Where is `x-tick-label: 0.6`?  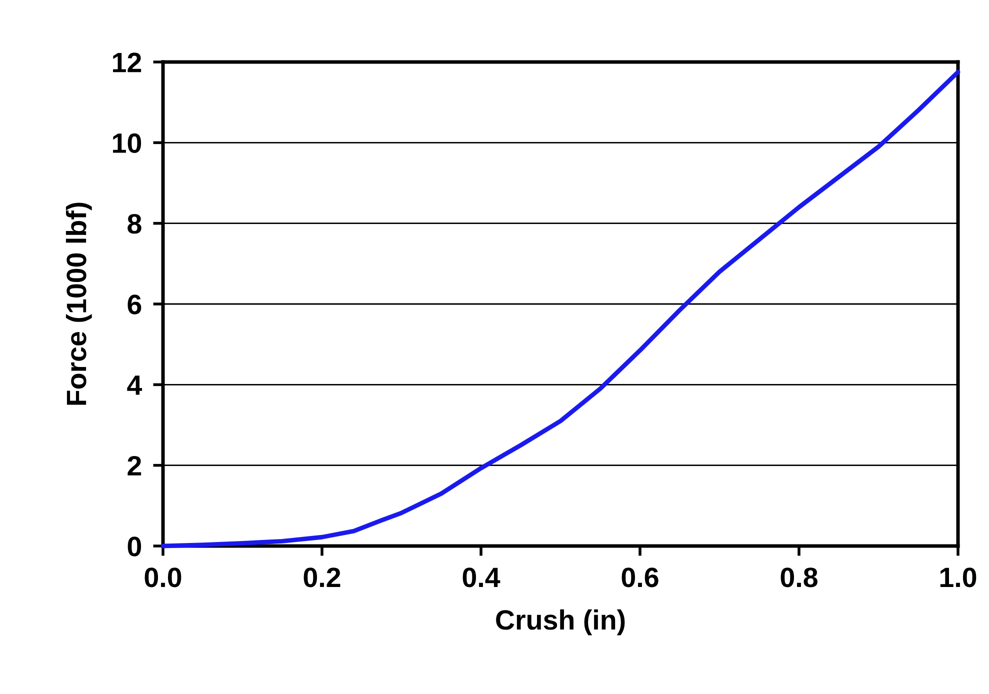 x-tick-label: 0.6 is located at coordinates (640, 578).